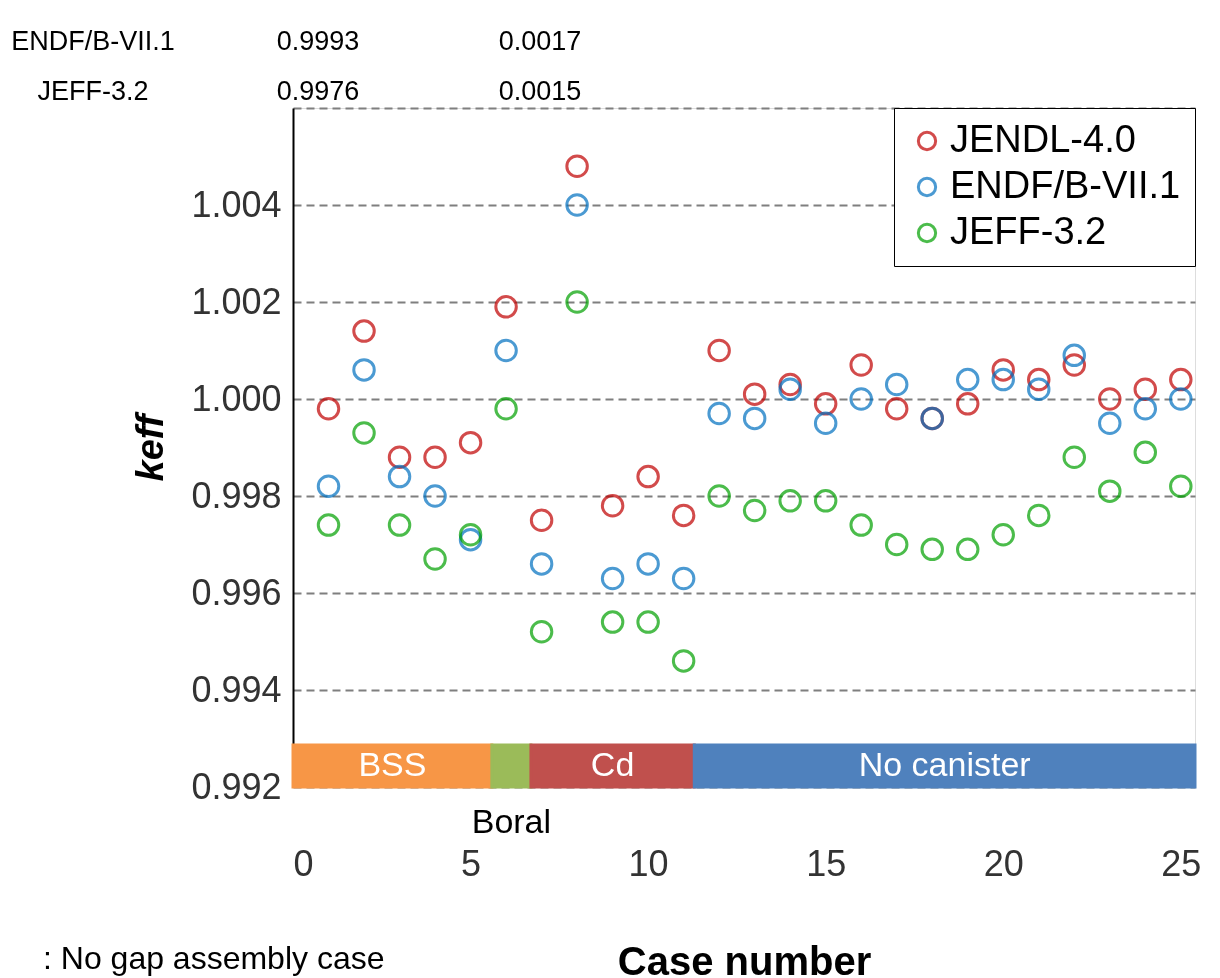  I want to click on legend-label: JENDL-4.0, so click(1043, 139).